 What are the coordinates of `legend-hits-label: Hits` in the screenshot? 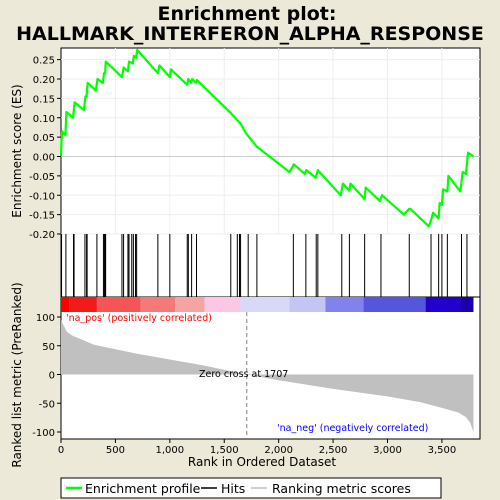 It's located at (233, 488).